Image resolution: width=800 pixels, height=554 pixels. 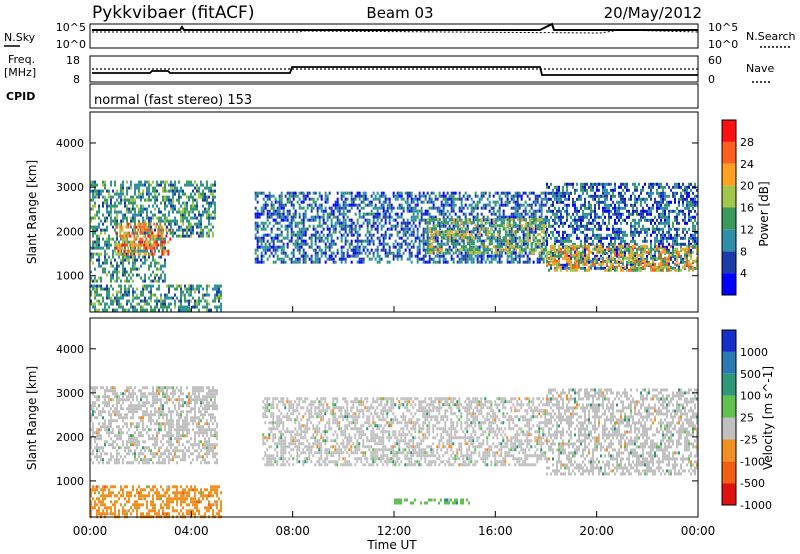 I want to click on cpid-panel-frame, so click(x=394, y=96).